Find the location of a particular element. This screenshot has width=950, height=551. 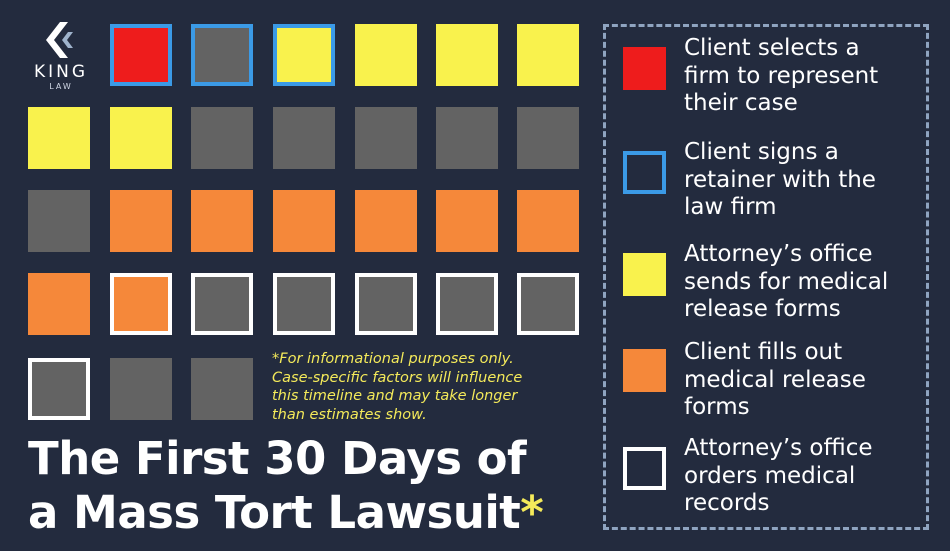

legend-label: Client fills out medical release forms is located at coordinates (804, 380).